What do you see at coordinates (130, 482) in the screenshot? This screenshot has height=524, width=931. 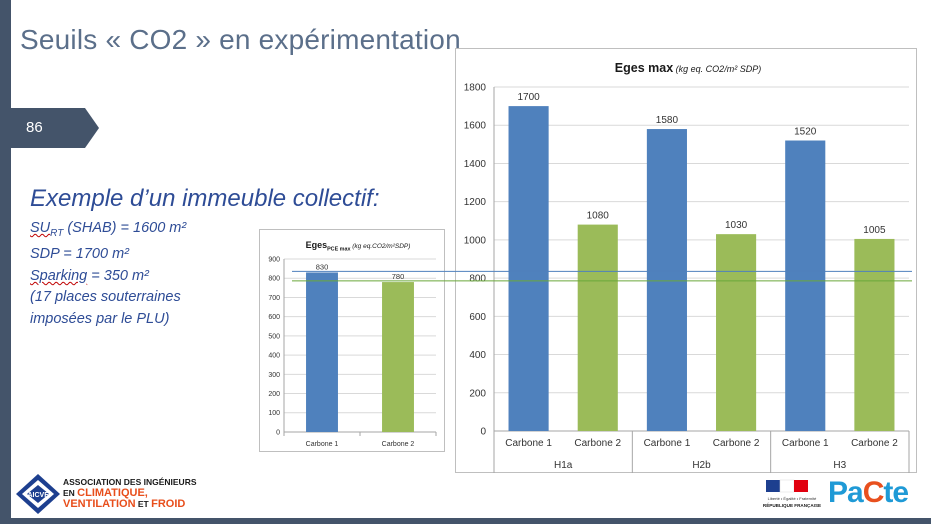 I see `aicvf-line1: ASSOCIATION DES INGÉNIEURS` at bounding box center [130, 482].